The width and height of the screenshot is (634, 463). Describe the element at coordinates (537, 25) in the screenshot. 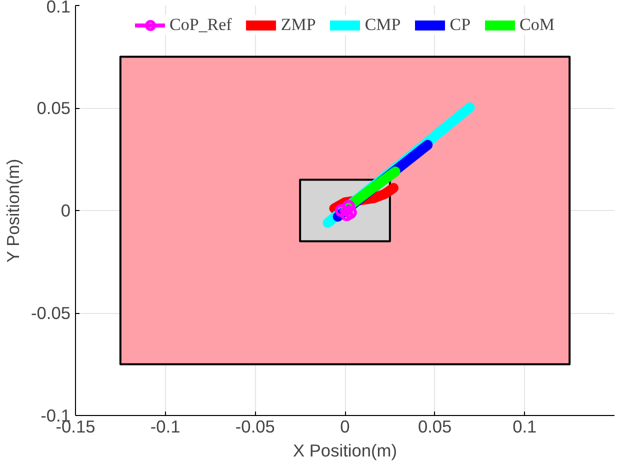

I see `legend-label: CoM` at that location.